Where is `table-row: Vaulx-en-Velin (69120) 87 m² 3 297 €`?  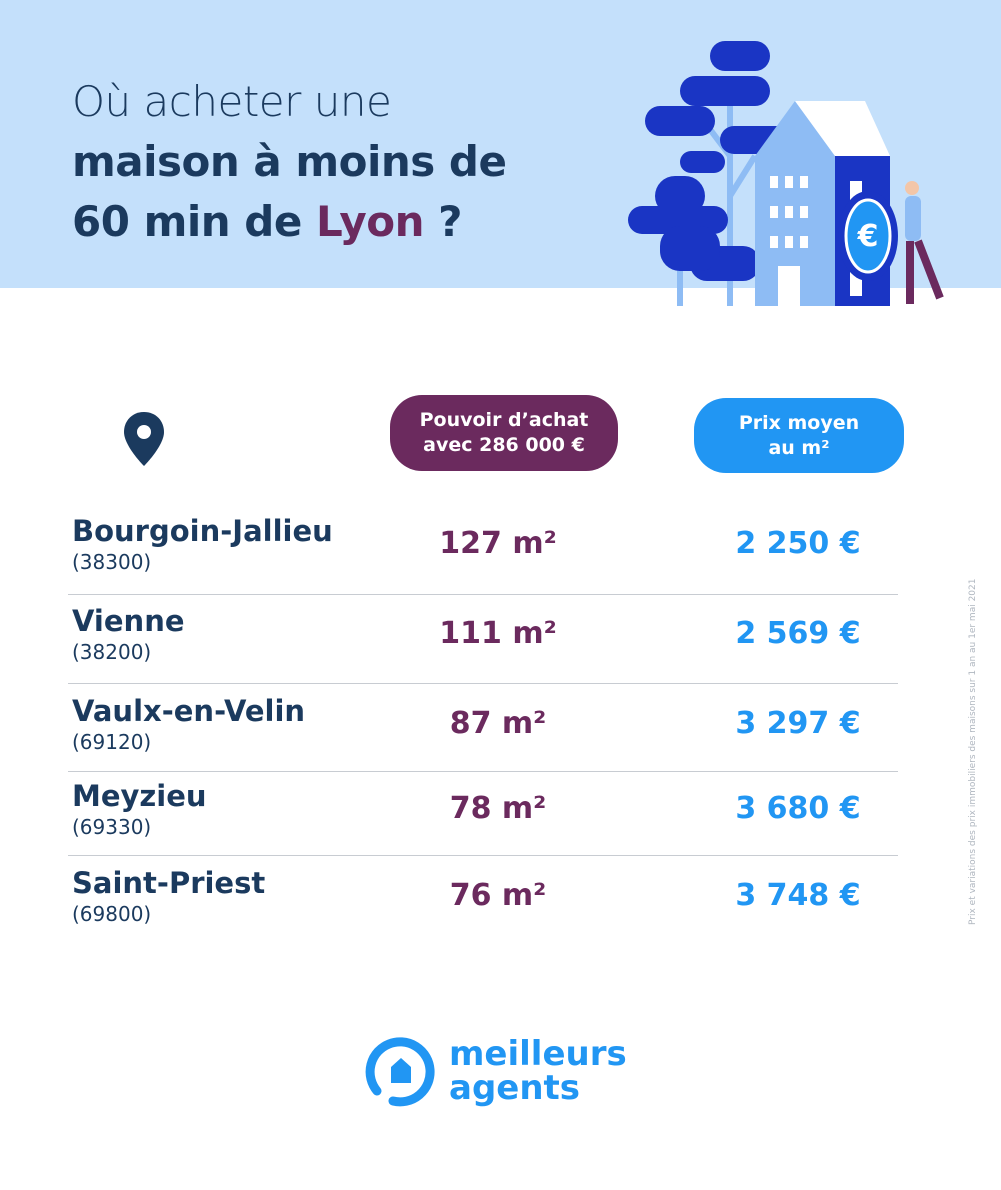 table-row: Vaulx-en-Velin (69120) 87 m² 3 297 € is located at coordinates (483, 738).